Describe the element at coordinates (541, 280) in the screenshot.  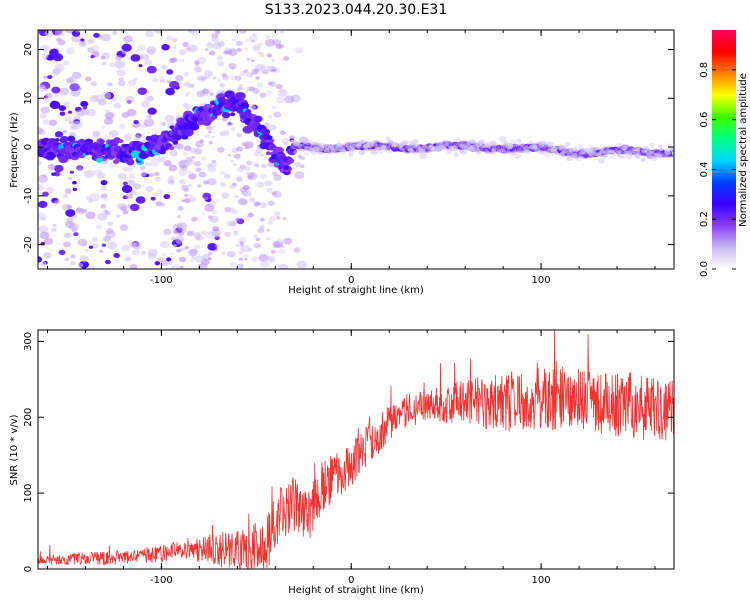
I see `spectrogram-x-tick-label: 100` at that location.